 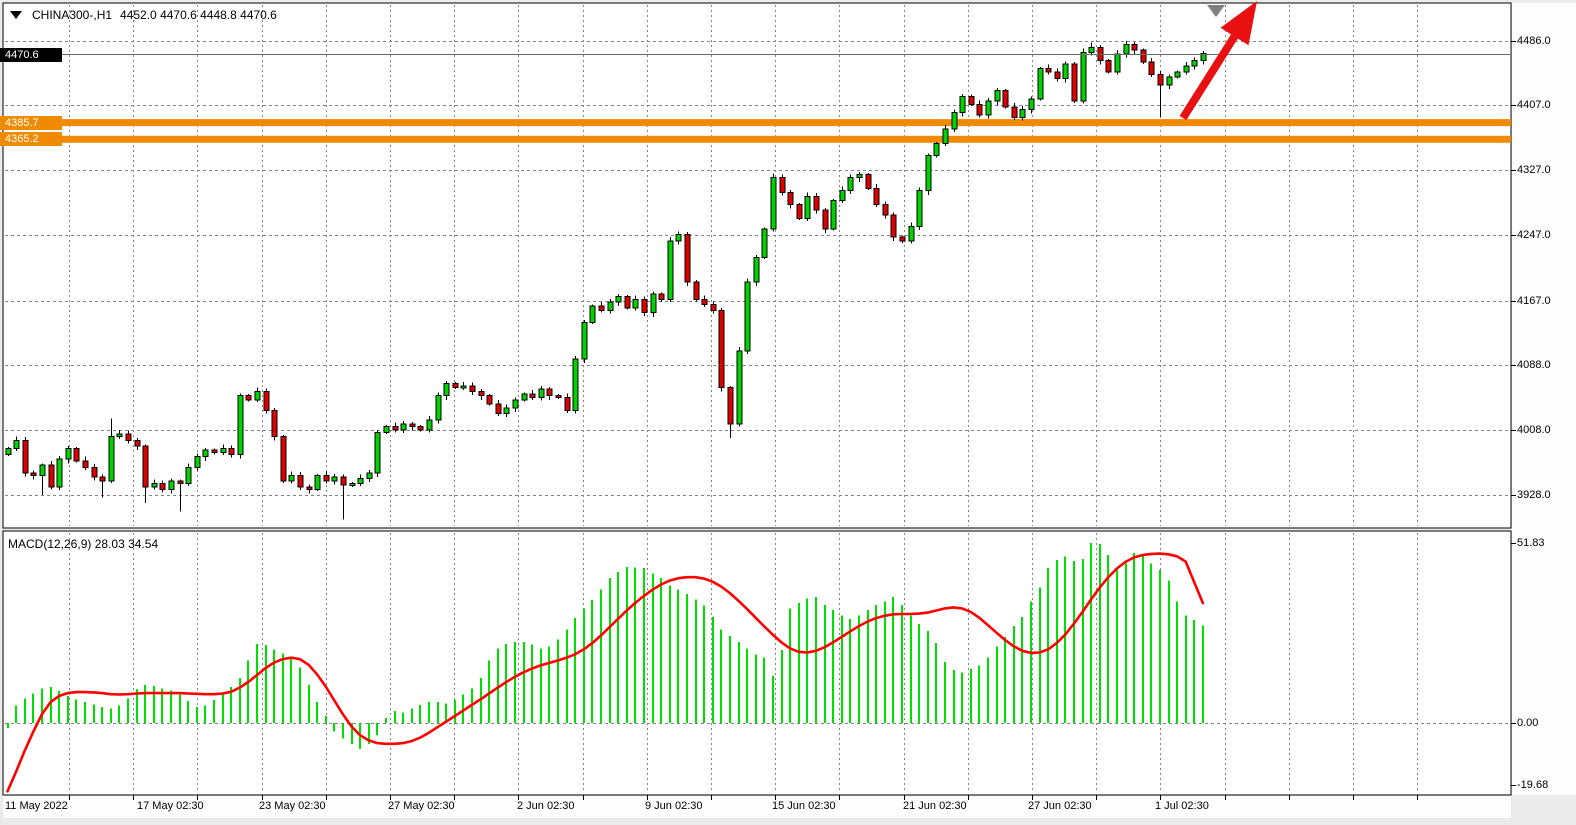 What do you see at coordinates (170, 806) in the screenshot?
I see `time-axis-label: 17 May 02:30` at bounding box center [170, 806].